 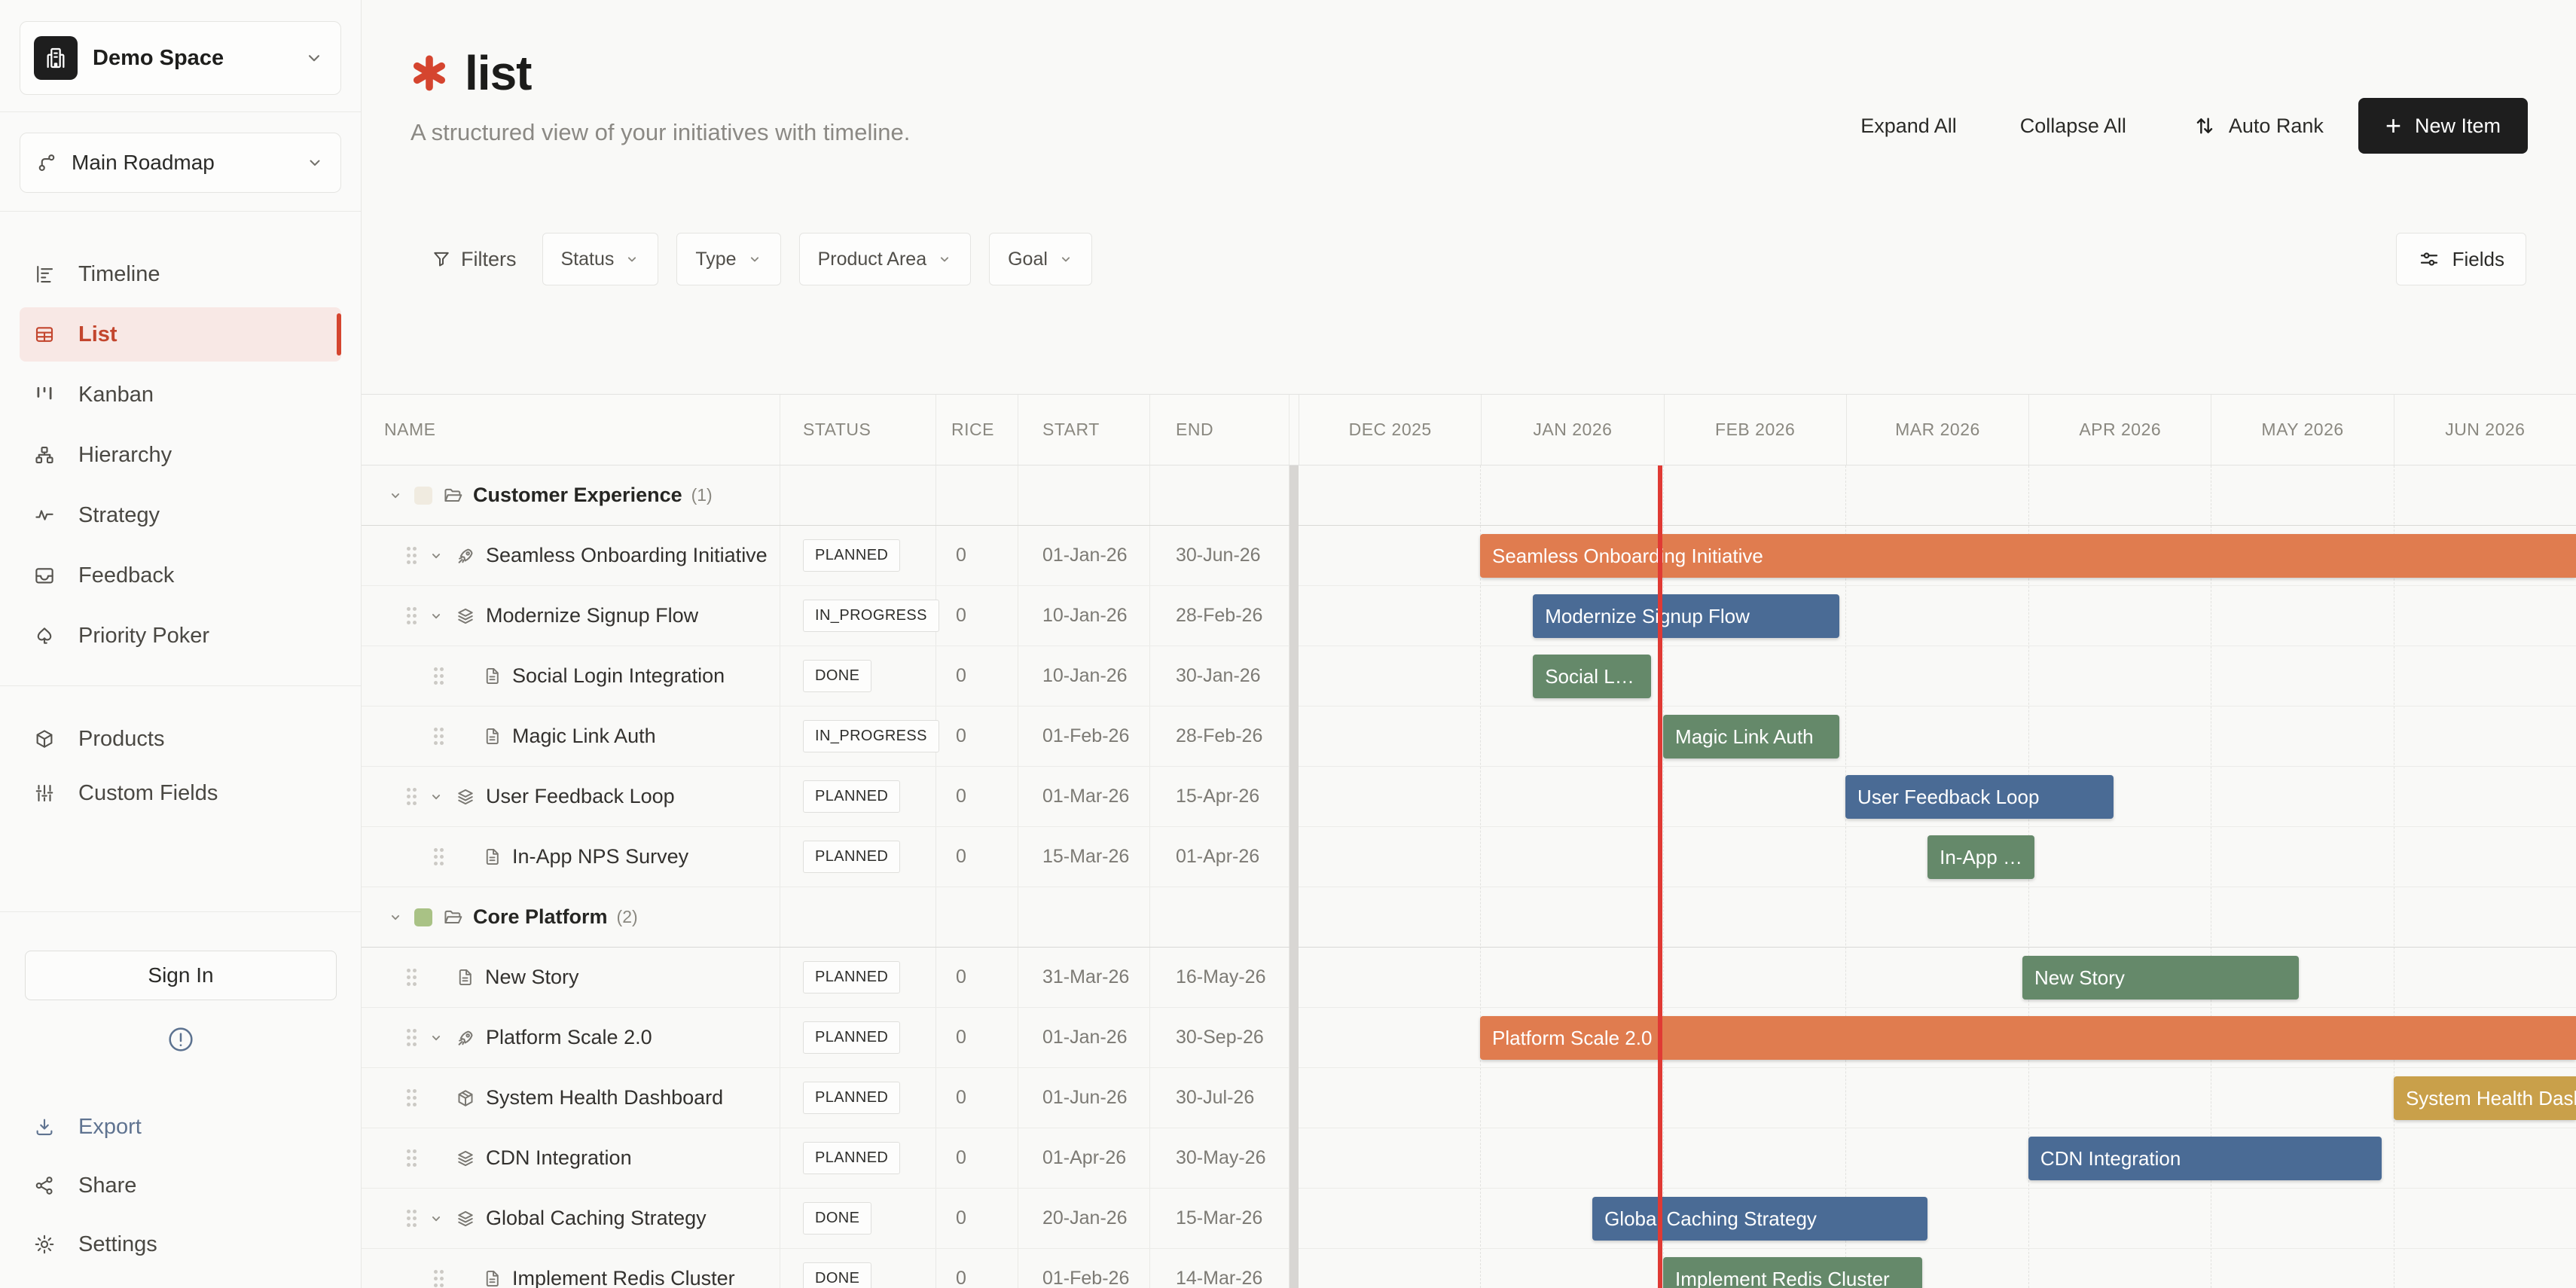 What do you see at coordinates (1981, 857) in the screenshot?
I see `gantt-bar: In-App NPS Survey` at bounding box center [1981, 857].